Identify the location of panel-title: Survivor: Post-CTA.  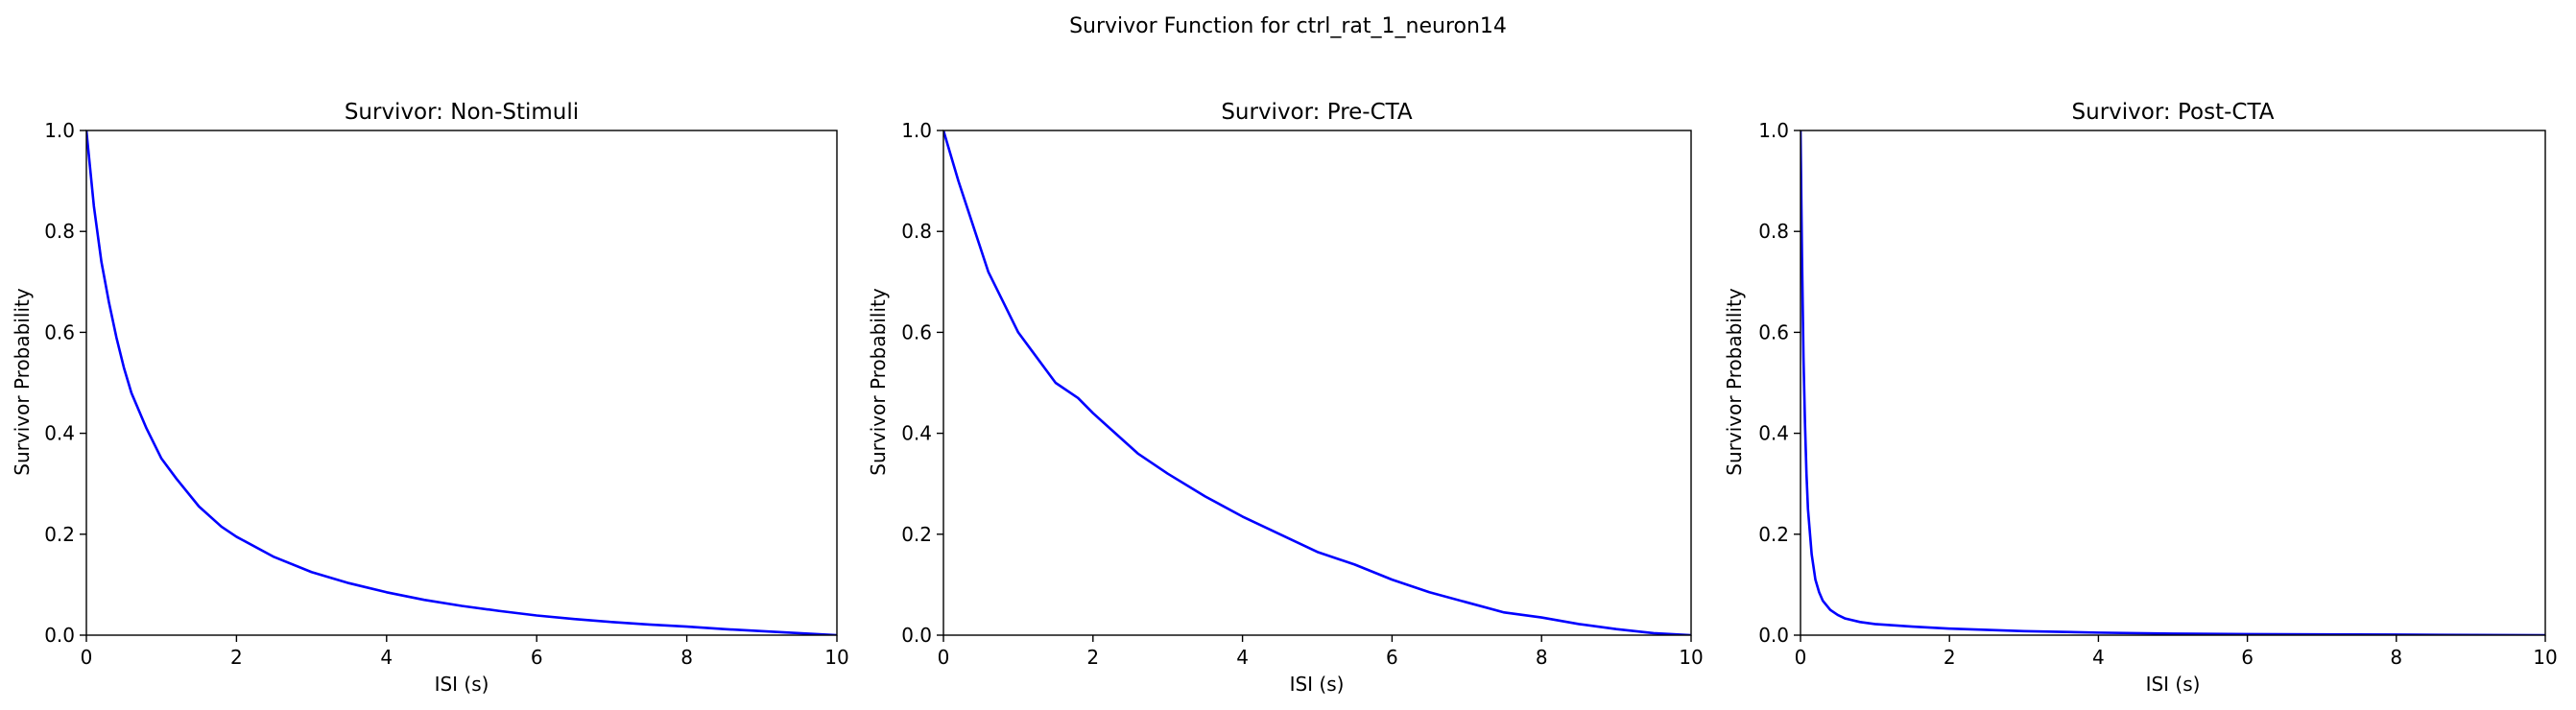
(2173, 112).